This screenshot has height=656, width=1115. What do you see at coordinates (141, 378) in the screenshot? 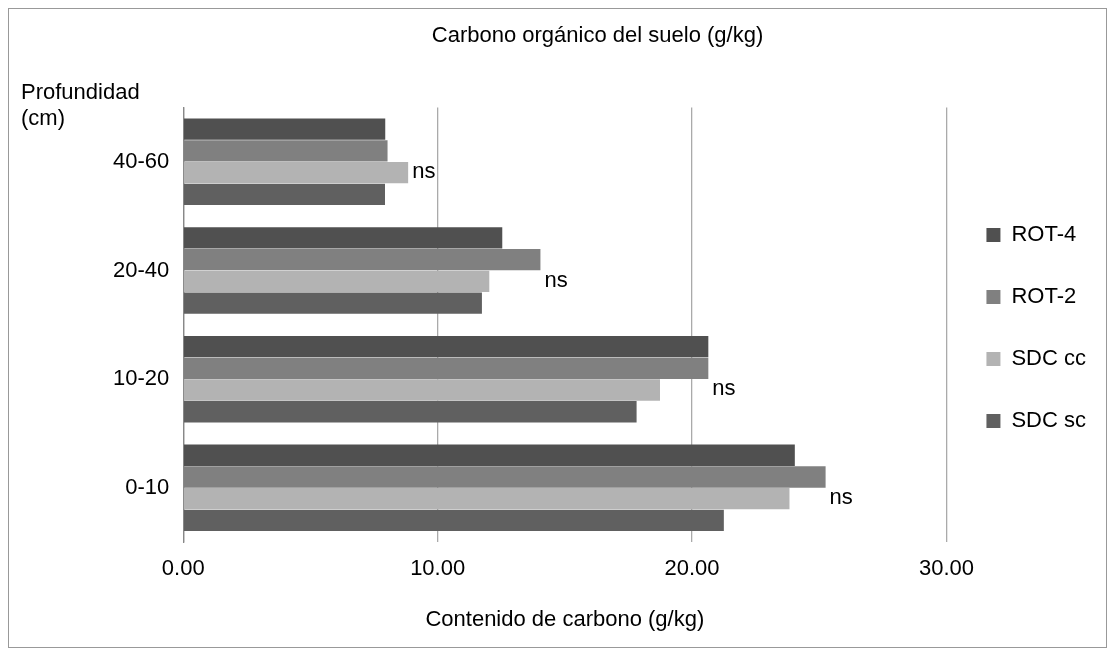
I see `y-tick-label: 10-20` at bounding box center [141, 378].